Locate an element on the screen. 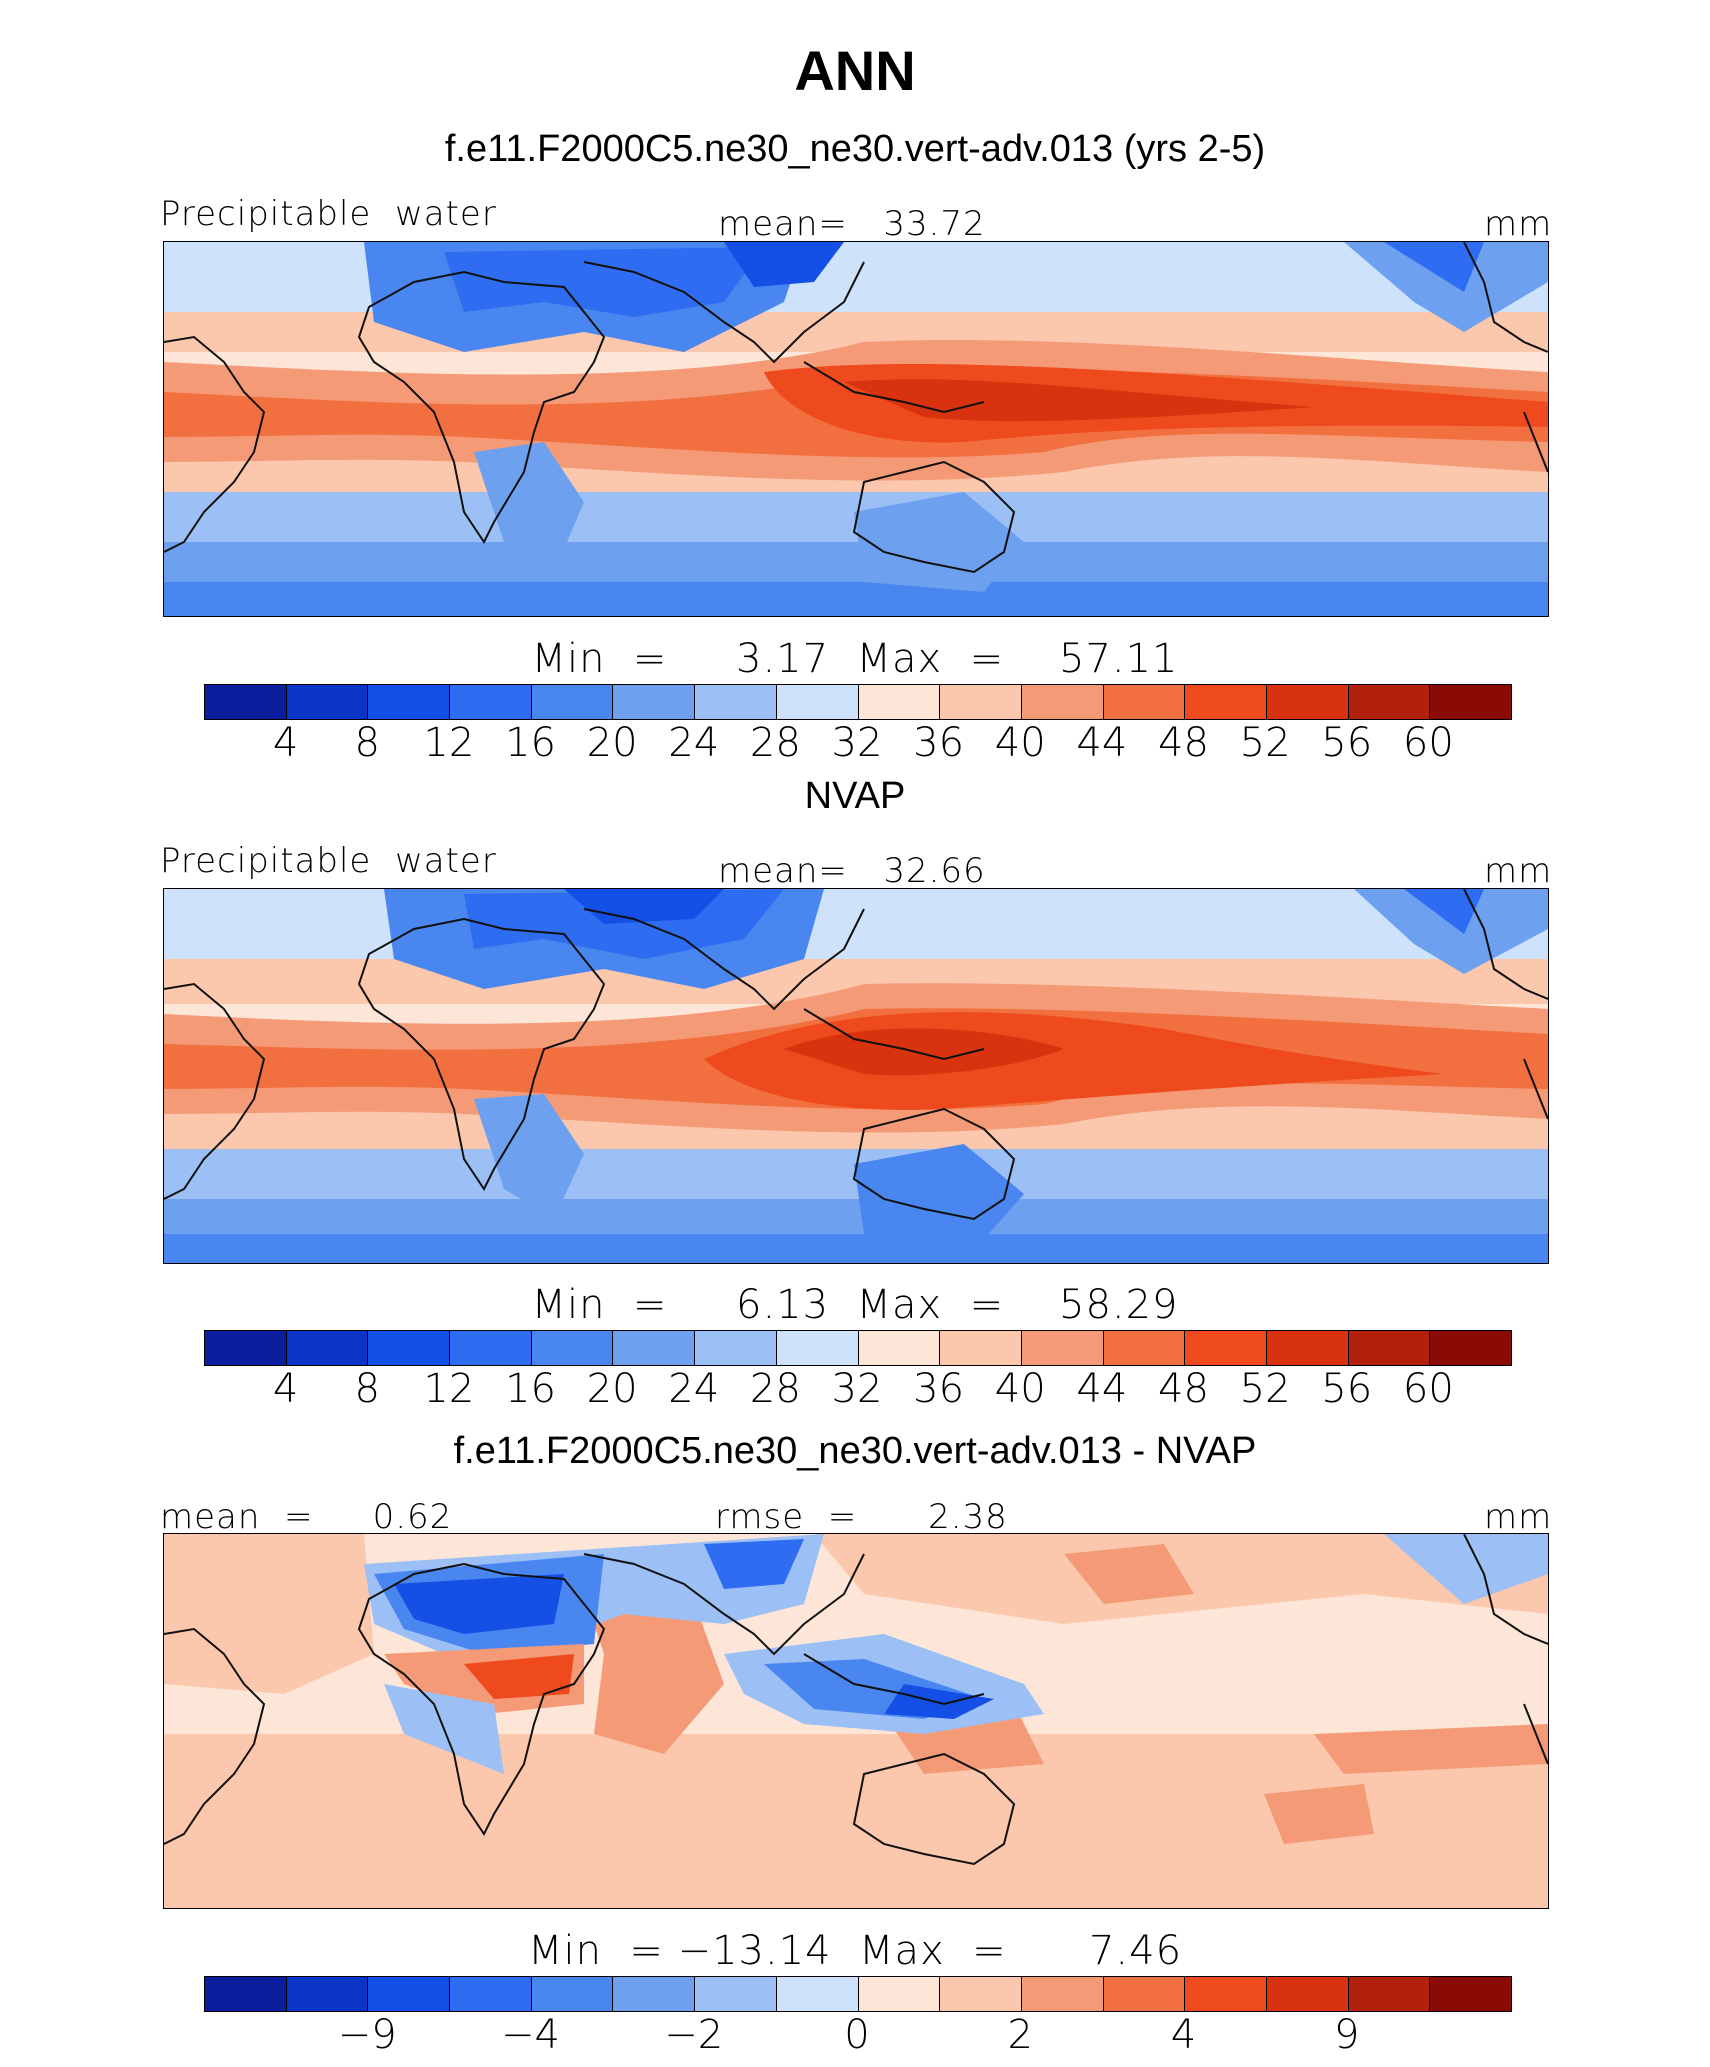  colorbar-tick-label: 28 is located at coordinates (775, 1389).